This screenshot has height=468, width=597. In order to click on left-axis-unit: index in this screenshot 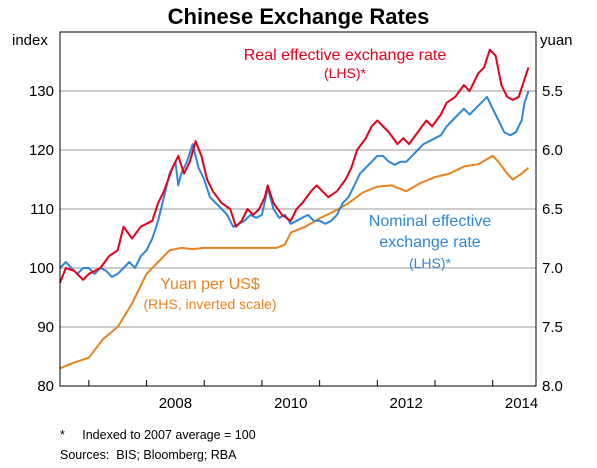, I will do `click(30, 40)`.